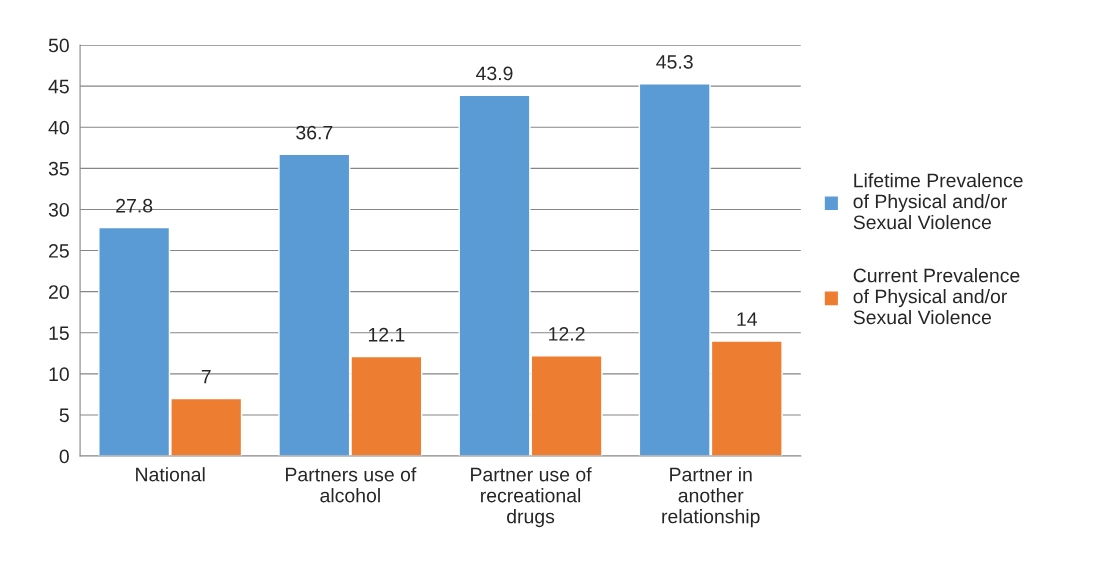 This screenshot has width=1097, height=578. What do you see at coordinates (58, 127) in the screenshot?
I see `y-tick-label: 40` at bounding box center [58, 127].